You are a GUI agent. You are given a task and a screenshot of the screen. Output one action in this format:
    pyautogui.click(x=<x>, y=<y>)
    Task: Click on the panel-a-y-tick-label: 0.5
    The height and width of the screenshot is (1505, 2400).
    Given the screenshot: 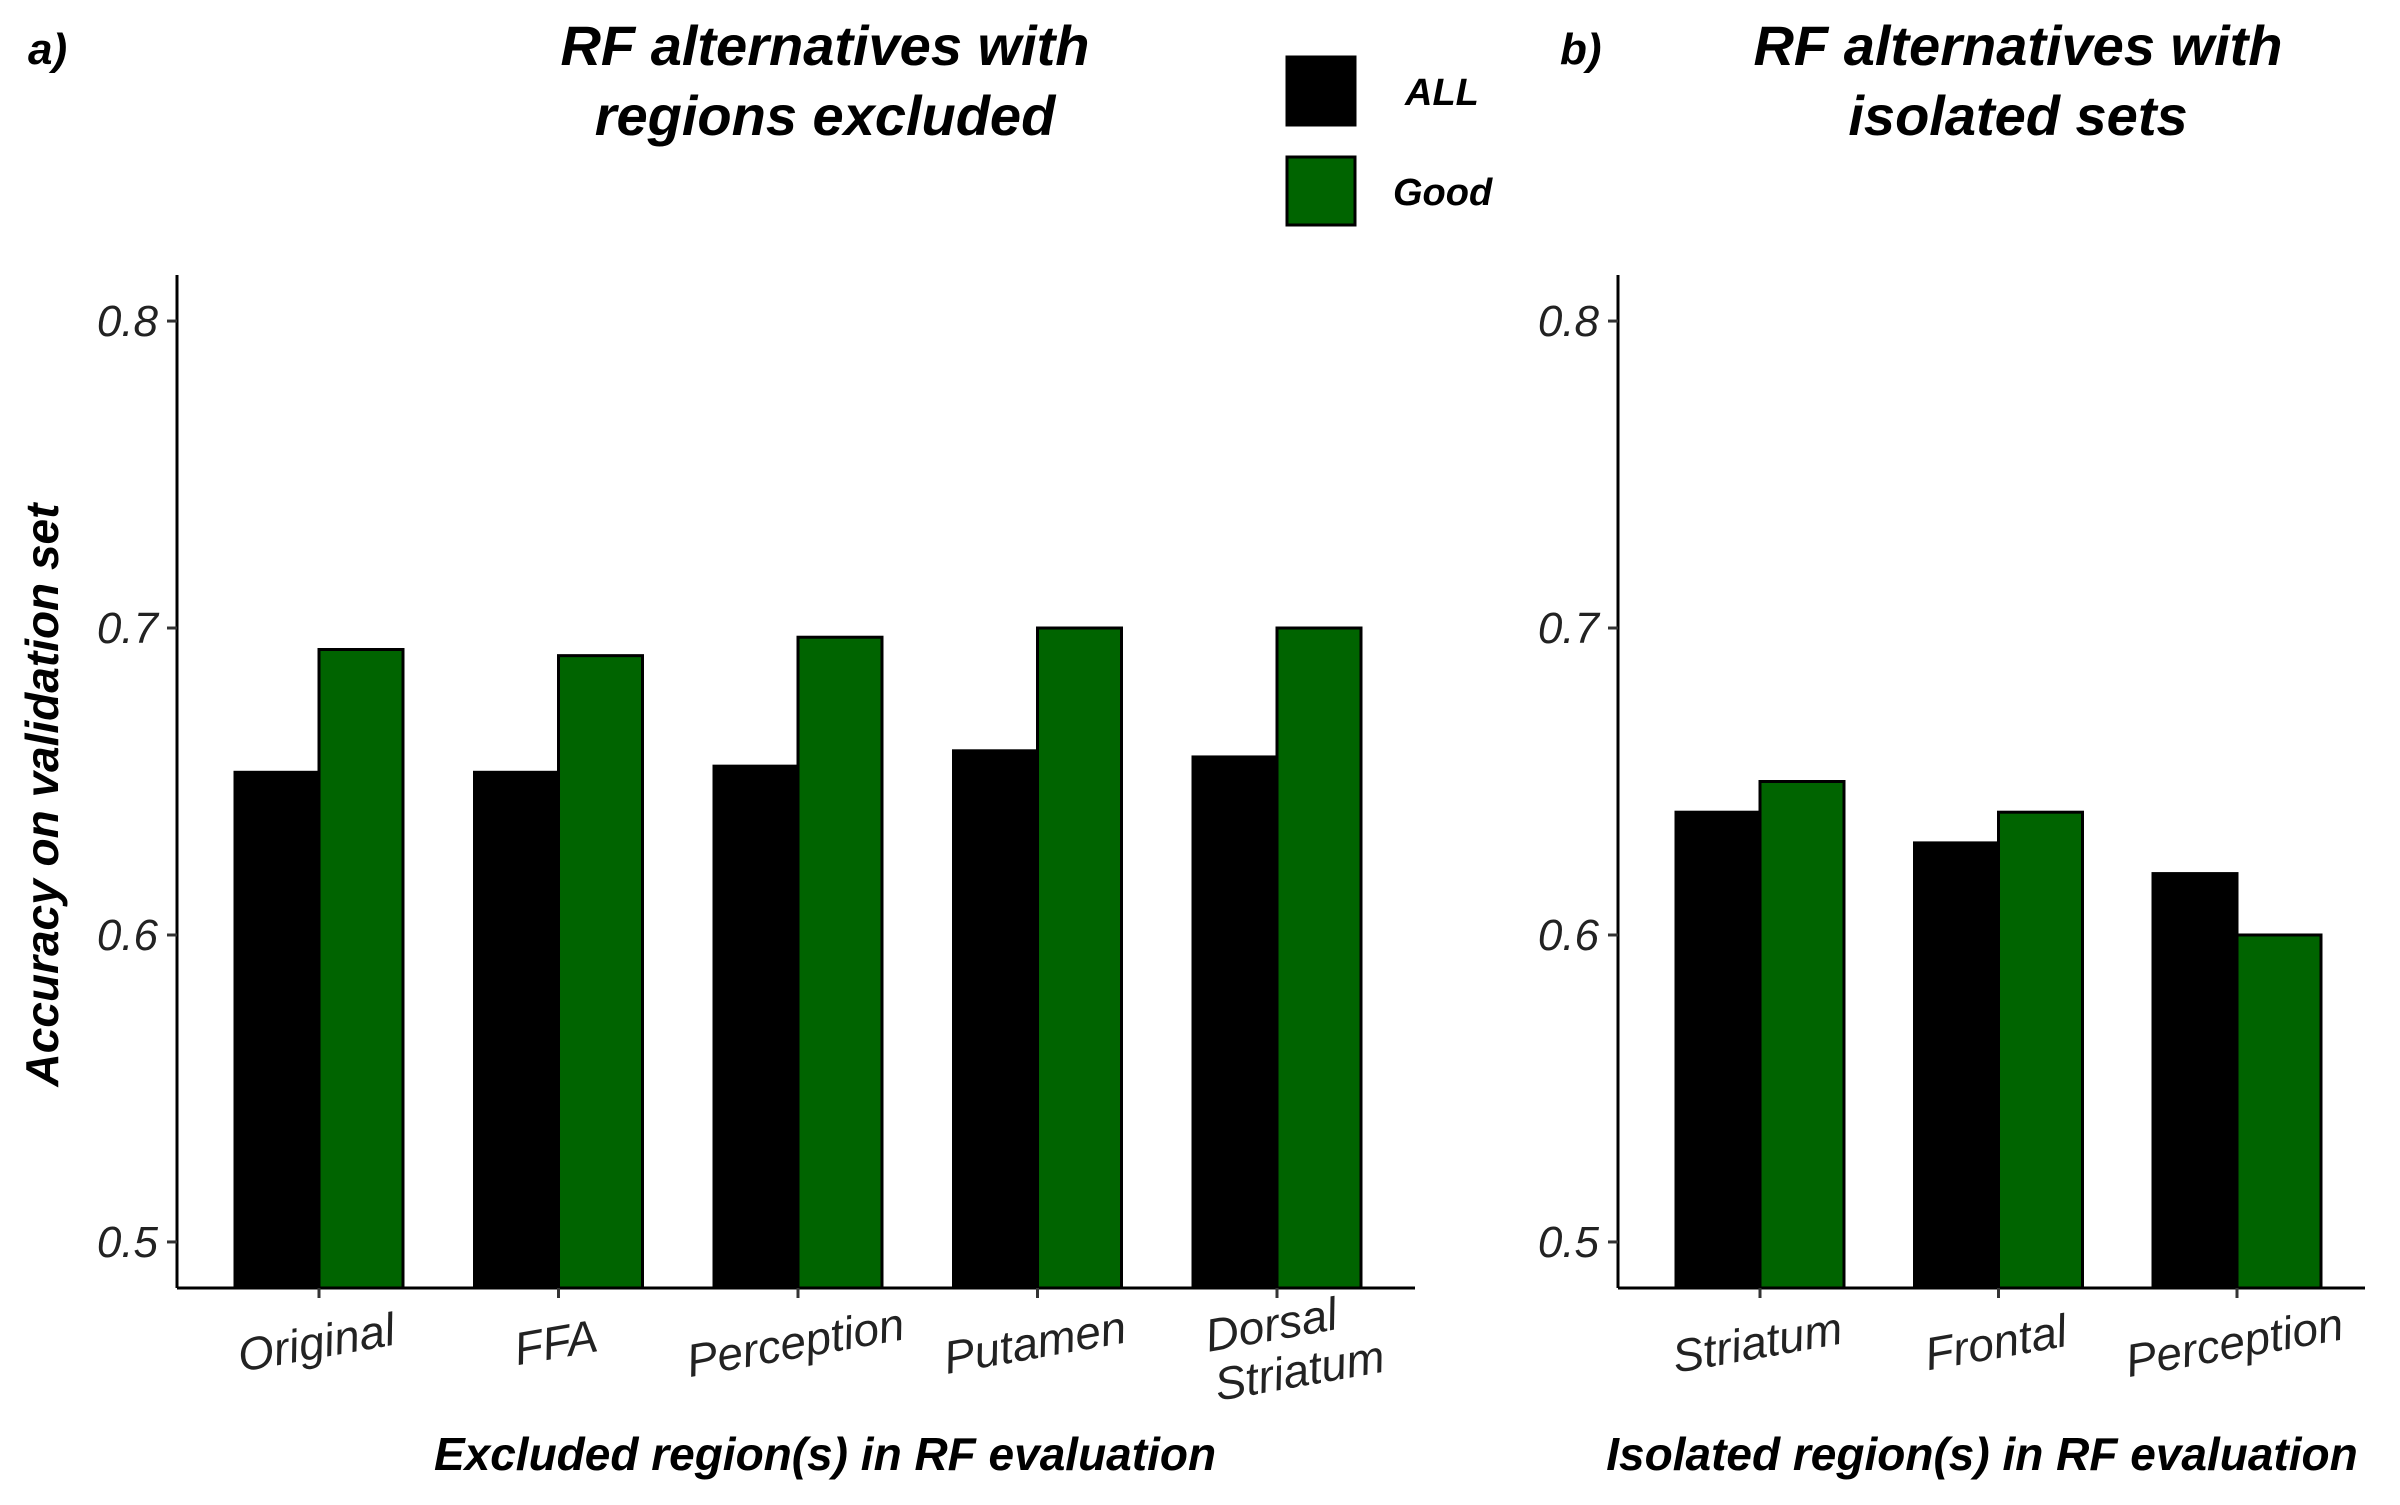 What is the action you would take?
    pyautogui.click(x=128, y=1242)
    